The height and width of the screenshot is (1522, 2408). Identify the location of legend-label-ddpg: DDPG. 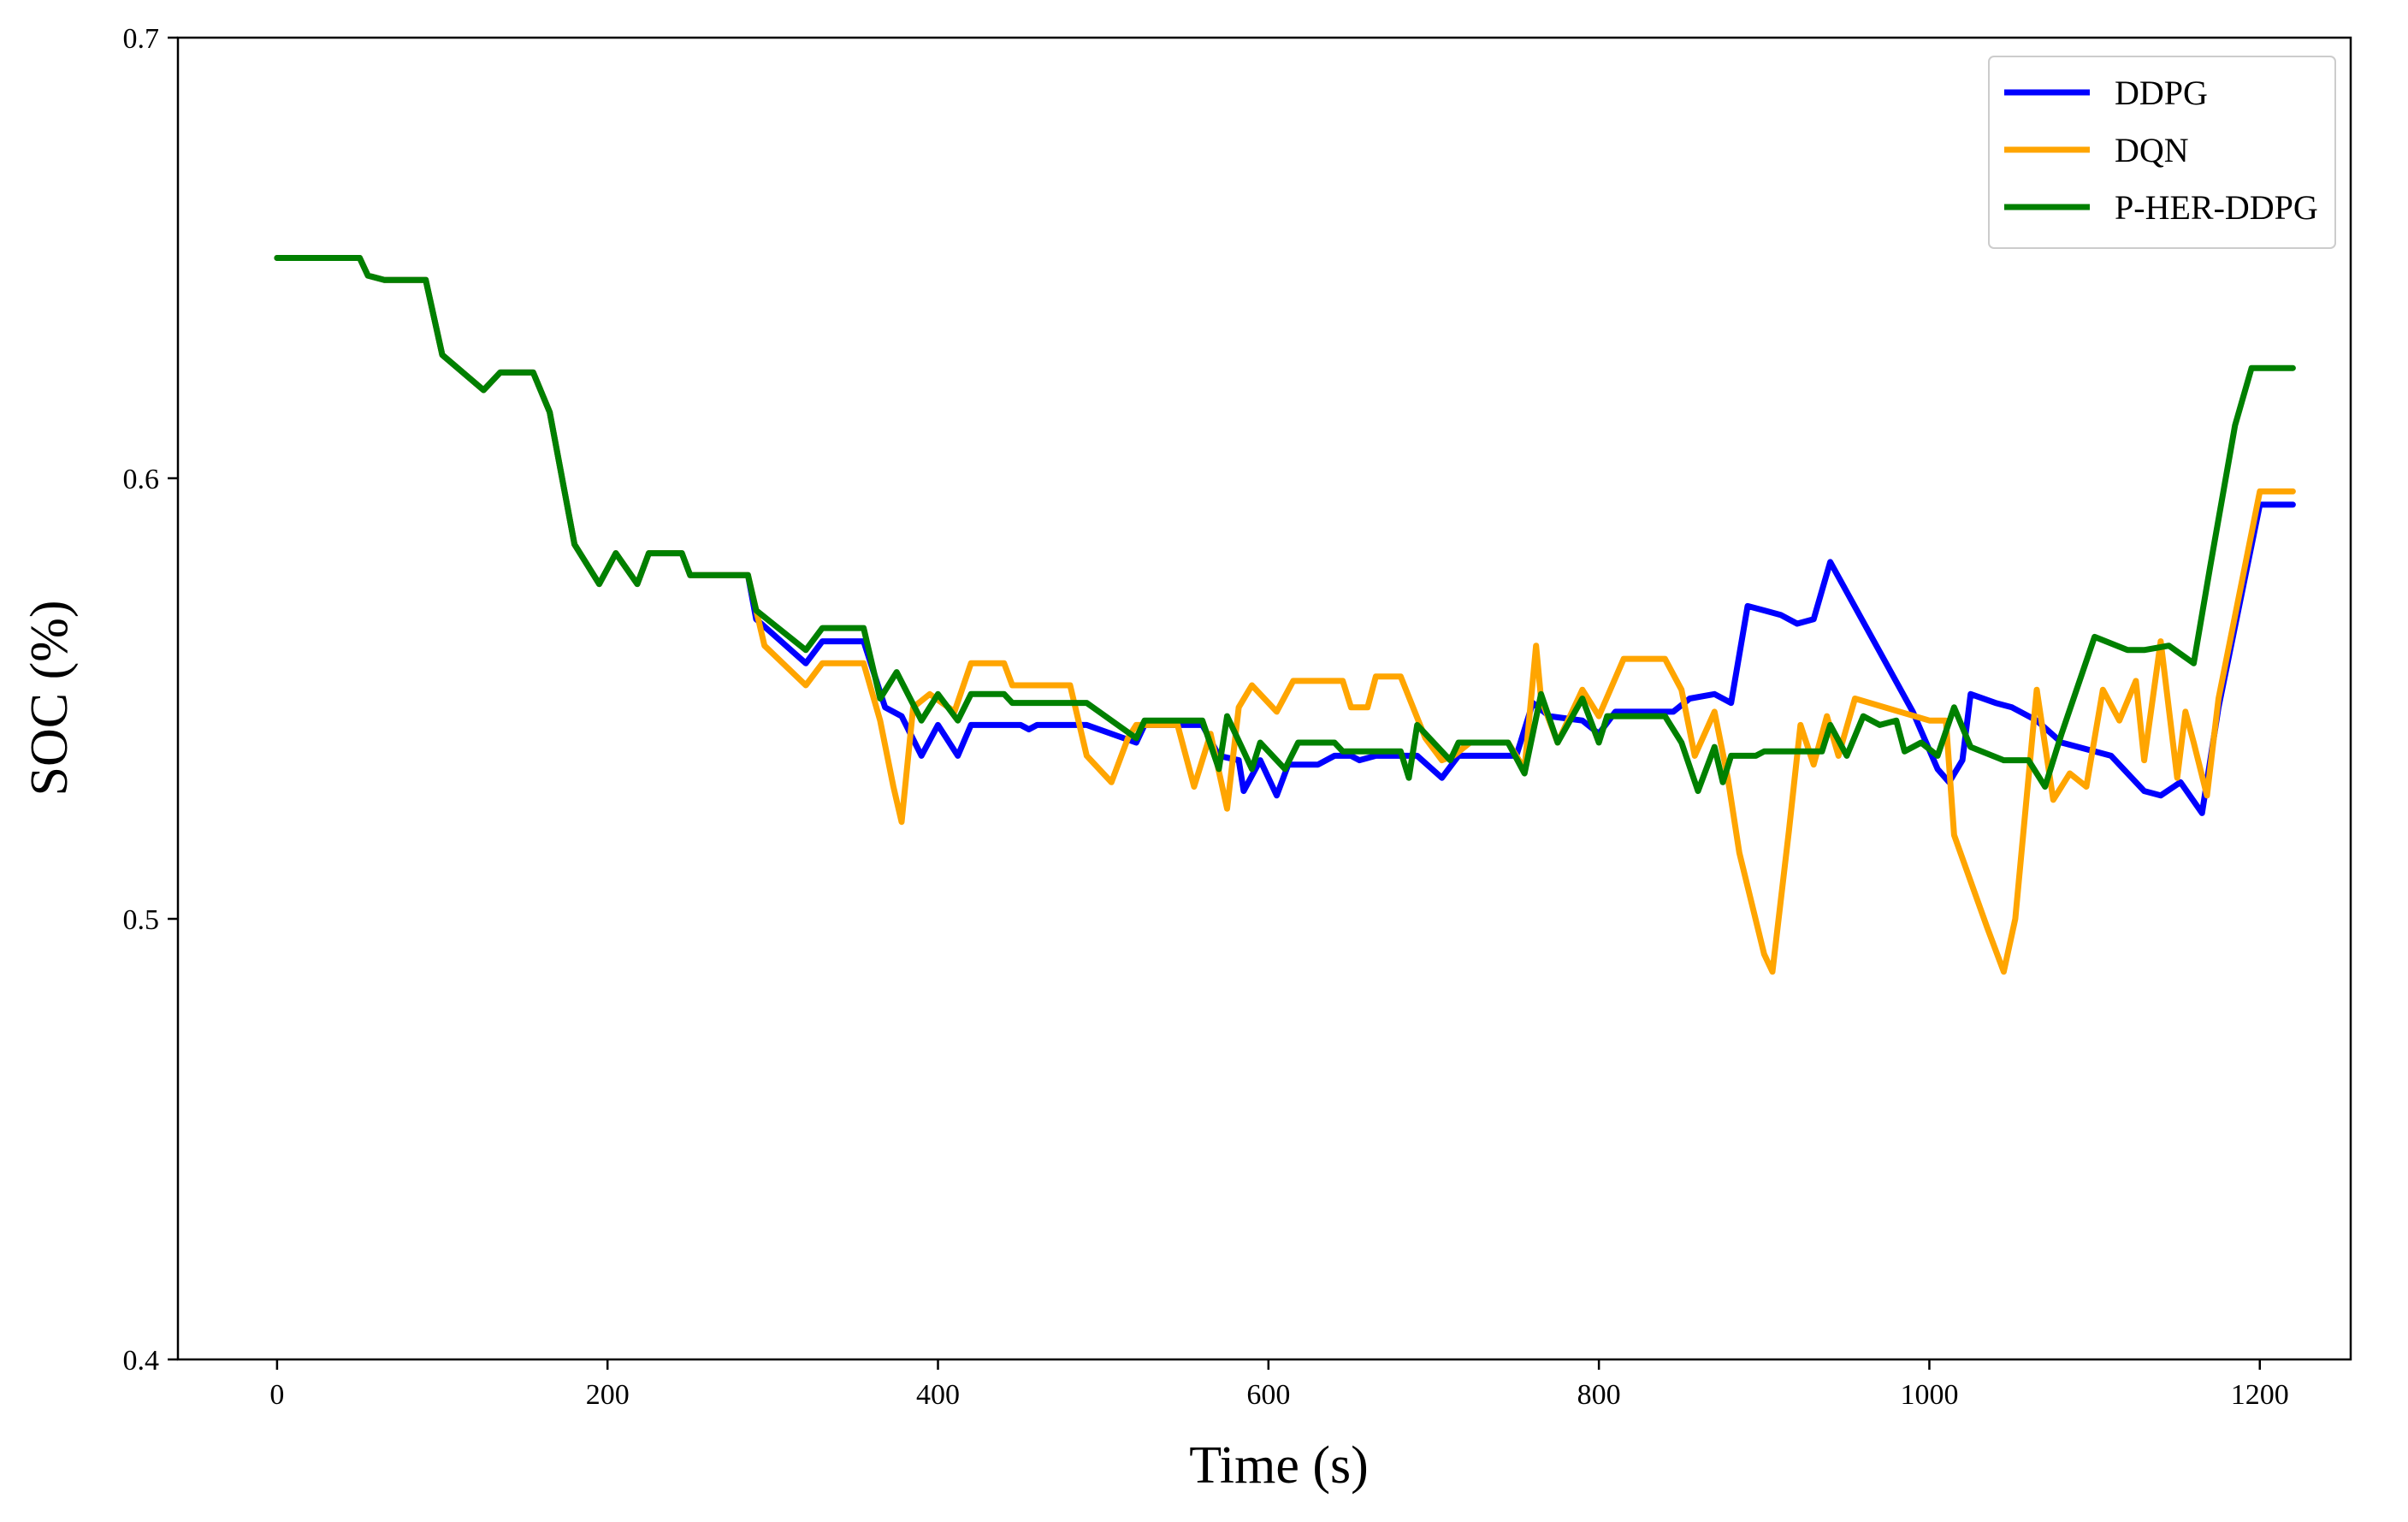
(2161, 93).